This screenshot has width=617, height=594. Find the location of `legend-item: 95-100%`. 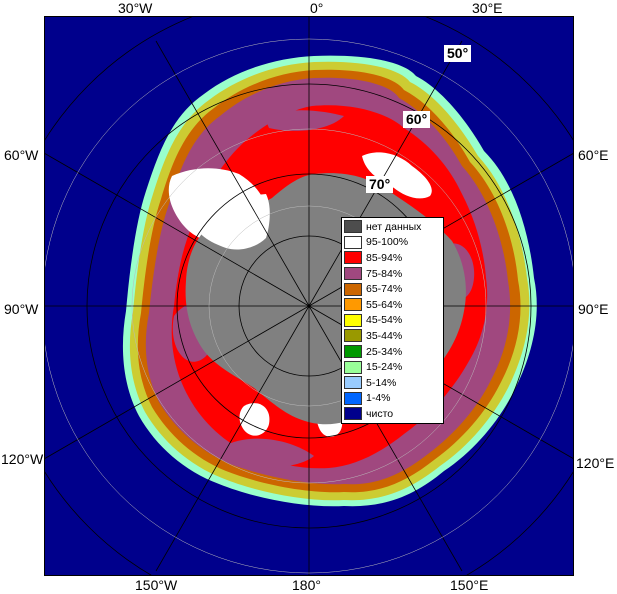

legend-item: 95-100% is located at coordinates (392, 243).